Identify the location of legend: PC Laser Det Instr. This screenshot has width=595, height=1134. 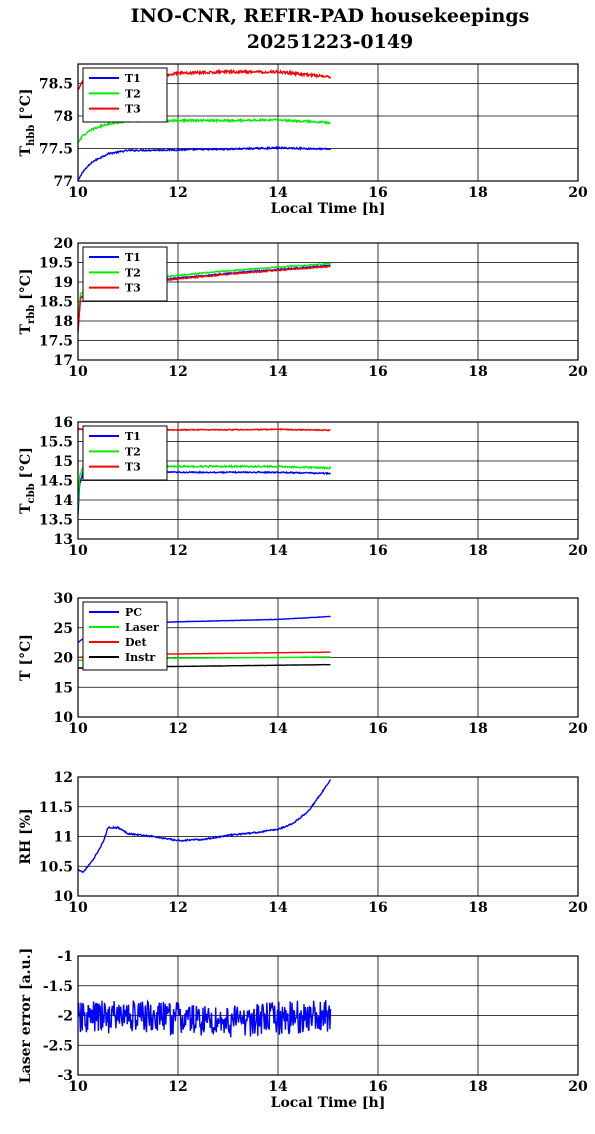
(125, 636).